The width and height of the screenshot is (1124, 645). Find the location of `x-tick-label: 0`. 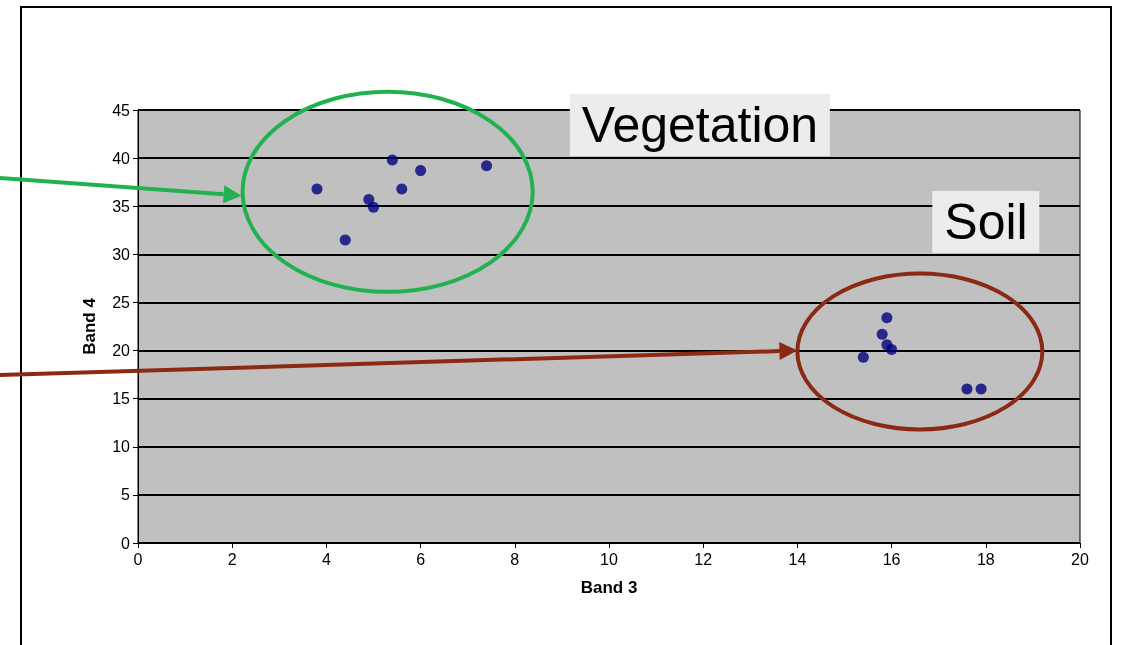

x-tick-label: 0 is located at coordinates (138, 559).